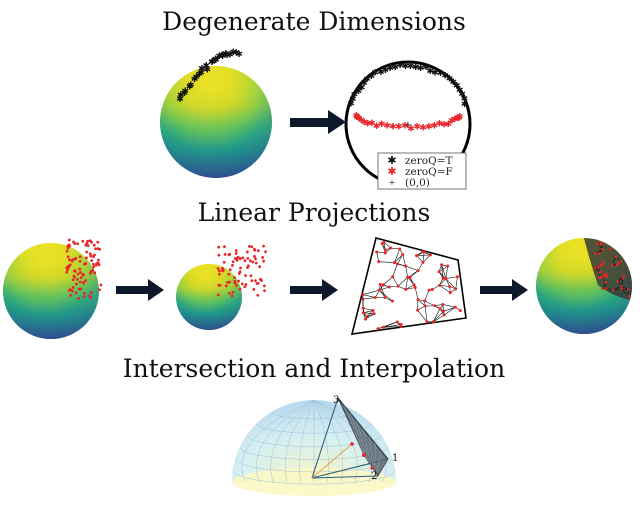 This screenshot has height=513, width=643. What do you see at coordinates (314, 21) in the screenshot?
I see `title-degenerate-dimensions: Degenerate Dimensions` at bounding box center [314, 21].